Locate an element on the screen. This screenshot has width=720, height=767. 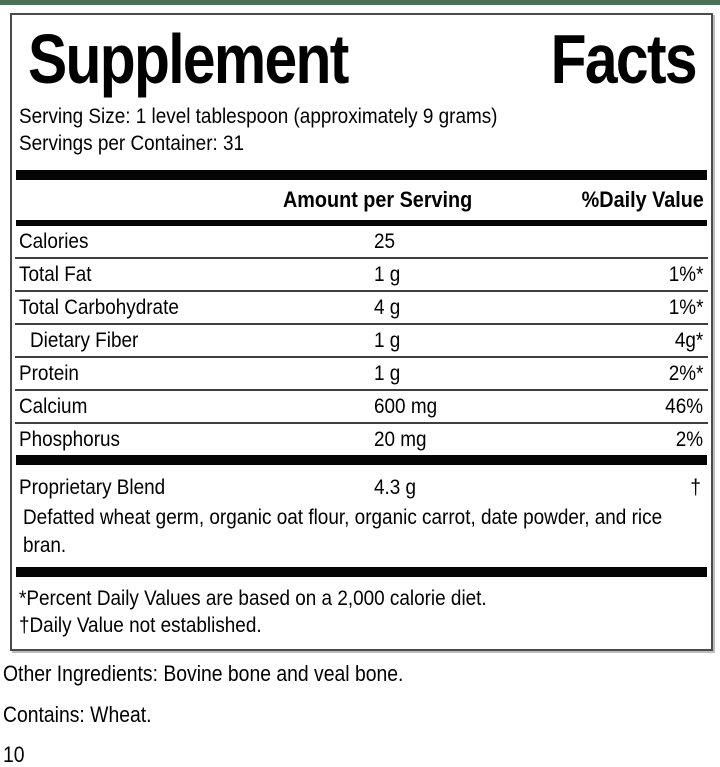
nutrient-name: Dietary Fiber is located at coordinates (84, 340).